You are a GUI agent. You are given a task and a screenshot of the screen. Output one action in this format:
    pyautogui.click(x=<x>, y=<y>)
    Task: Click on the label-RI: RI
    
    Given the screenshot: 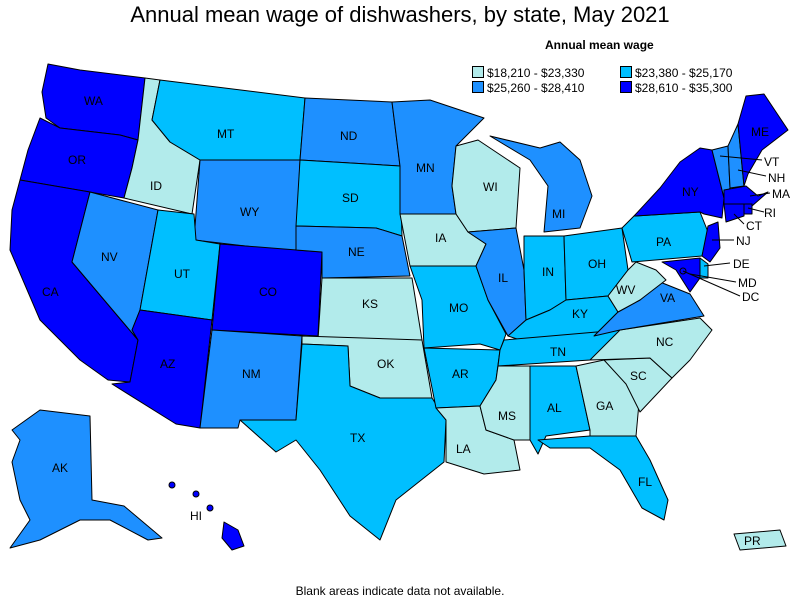 What is the action you would take?
    pyautogui.click(x=770, y=213)
    